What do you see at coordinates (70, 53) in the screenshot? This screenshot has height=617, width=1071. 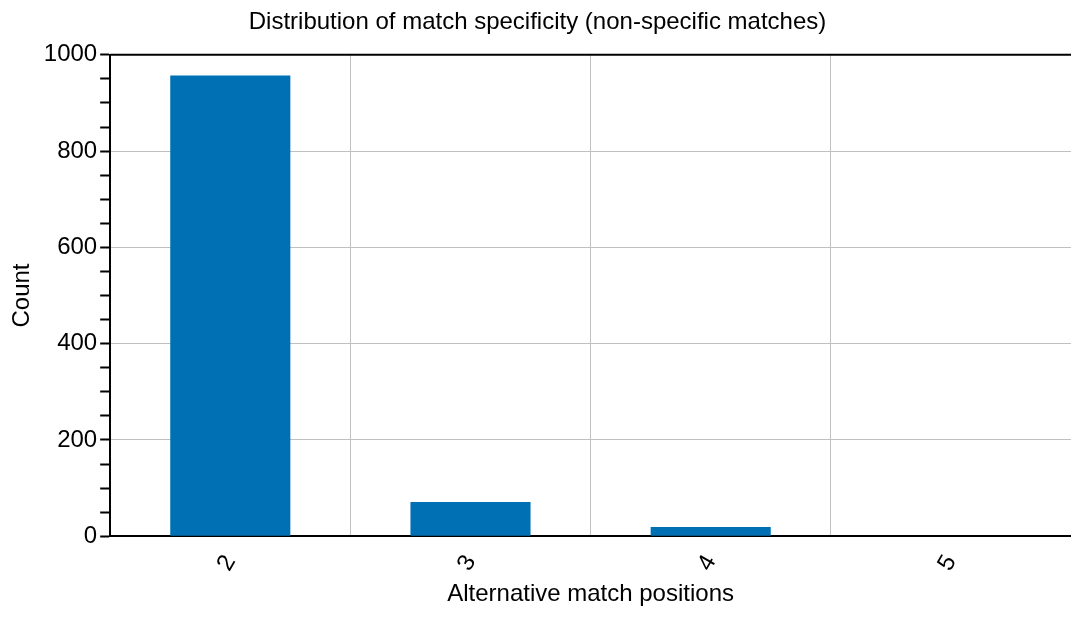 I see `y-tick-label: 1000` at bounding box center [70, 53].